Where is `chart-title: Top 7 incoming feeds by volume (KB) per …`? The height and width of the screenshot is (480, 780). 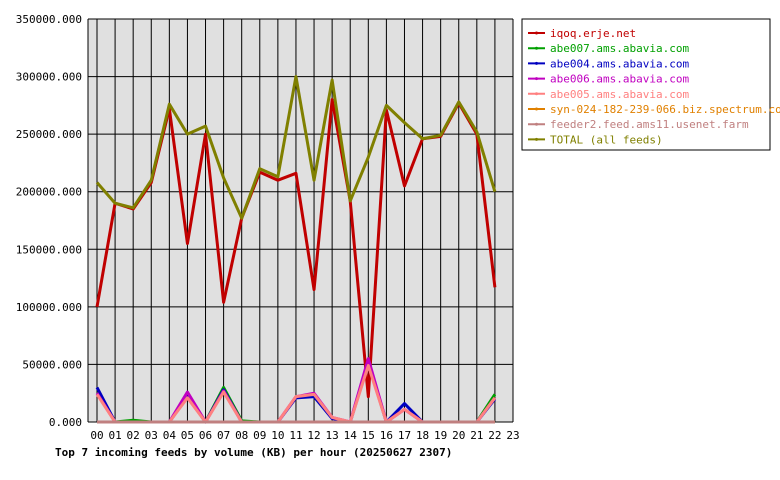 chart-title: Top 7 incoming feeds by volume (KB) per … is located at coordinates (253, 452).